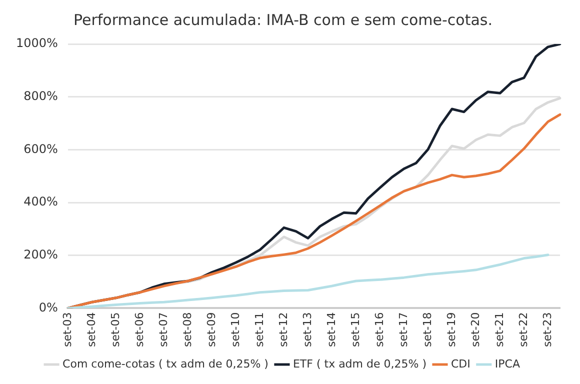  I want to click on y-tick-label: 1000%, so click(37, 43).